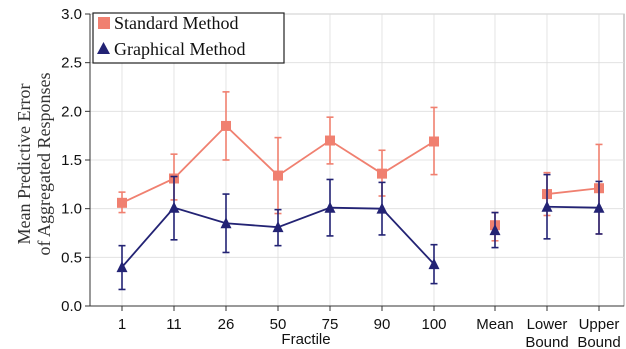 The image size is (626, 349). I want to click on x-tick-label-line: 100, so click(433, 324).